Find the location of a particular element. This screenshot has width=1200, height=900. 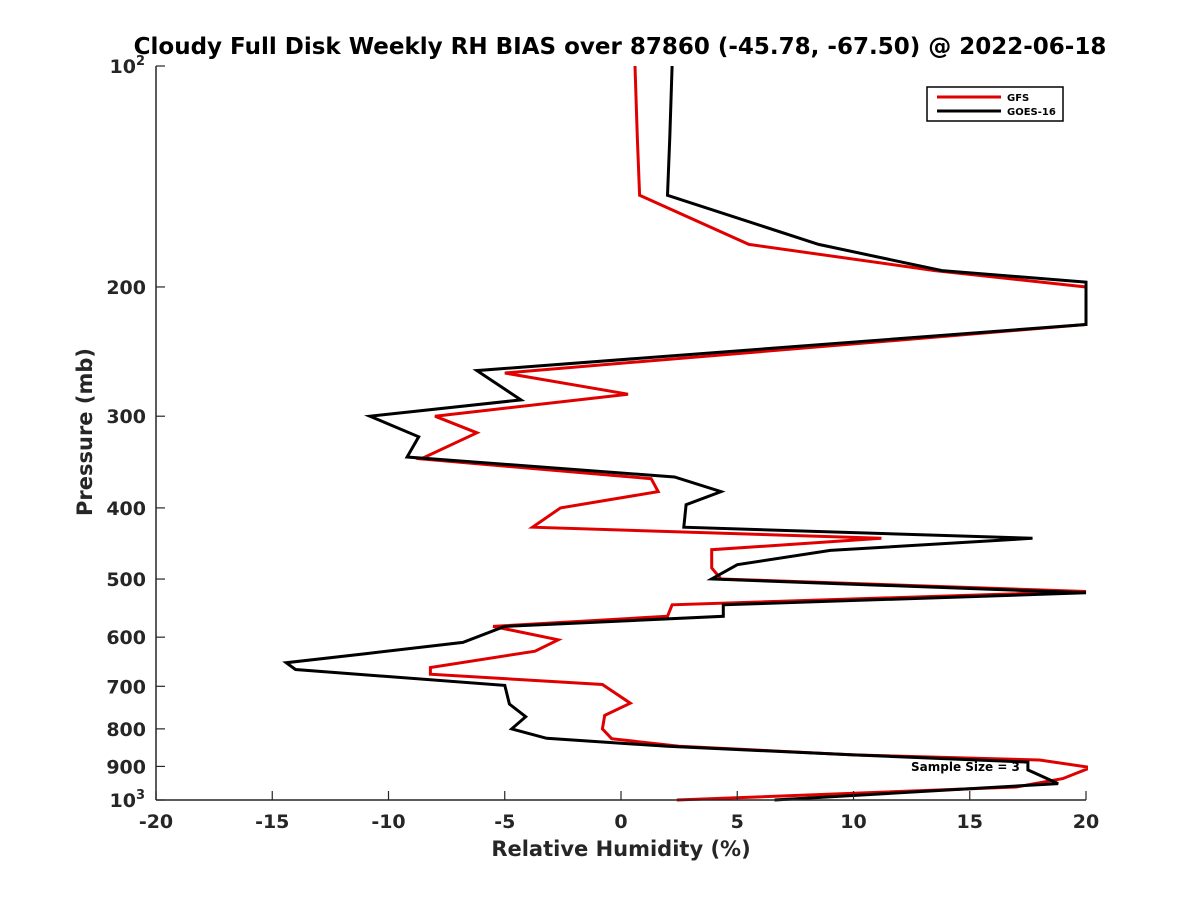

x-tick-label: -10 is located at coordinates (388, 822).